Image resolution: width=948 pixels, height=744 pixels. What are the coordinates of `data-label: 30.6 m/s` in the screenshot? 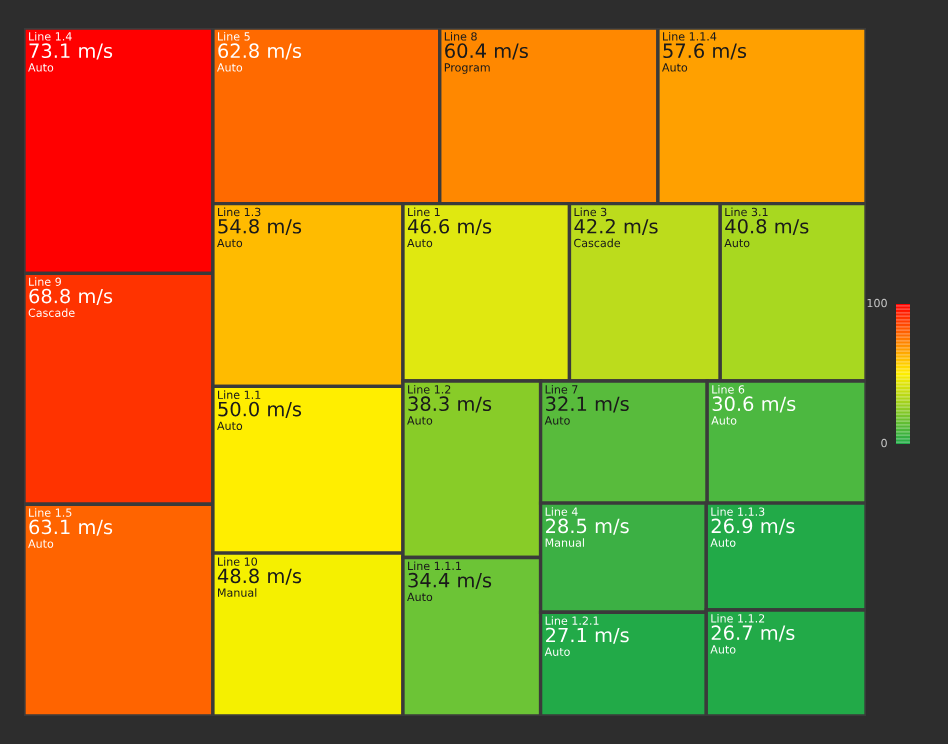 It's located at (754, 404).